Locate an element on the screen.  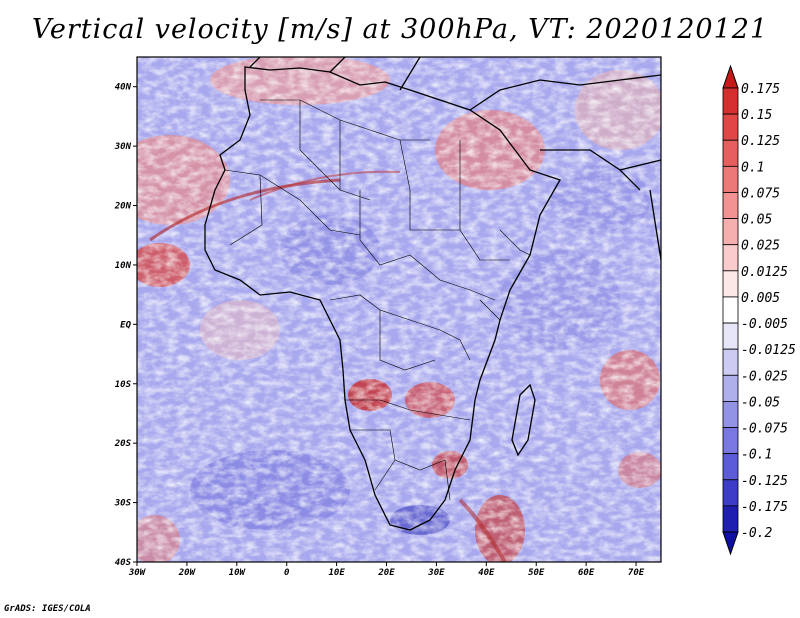
latitude-labels: 40N 30N 20N 10N EQ 10S 20S 30S 40S is located at coordinates (125, 325).